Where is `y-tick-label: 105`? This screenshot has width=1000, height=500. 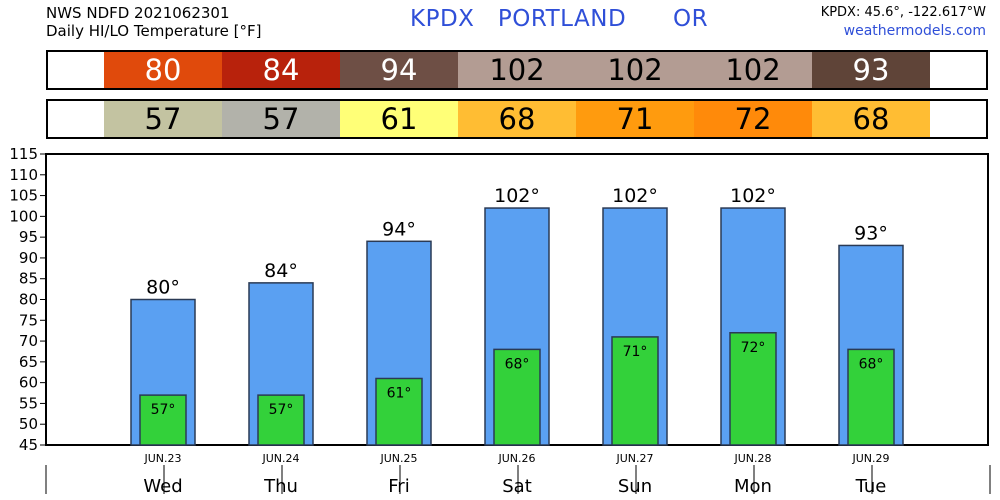
y-tick-label: 105 is located at coordinates (23, 196).